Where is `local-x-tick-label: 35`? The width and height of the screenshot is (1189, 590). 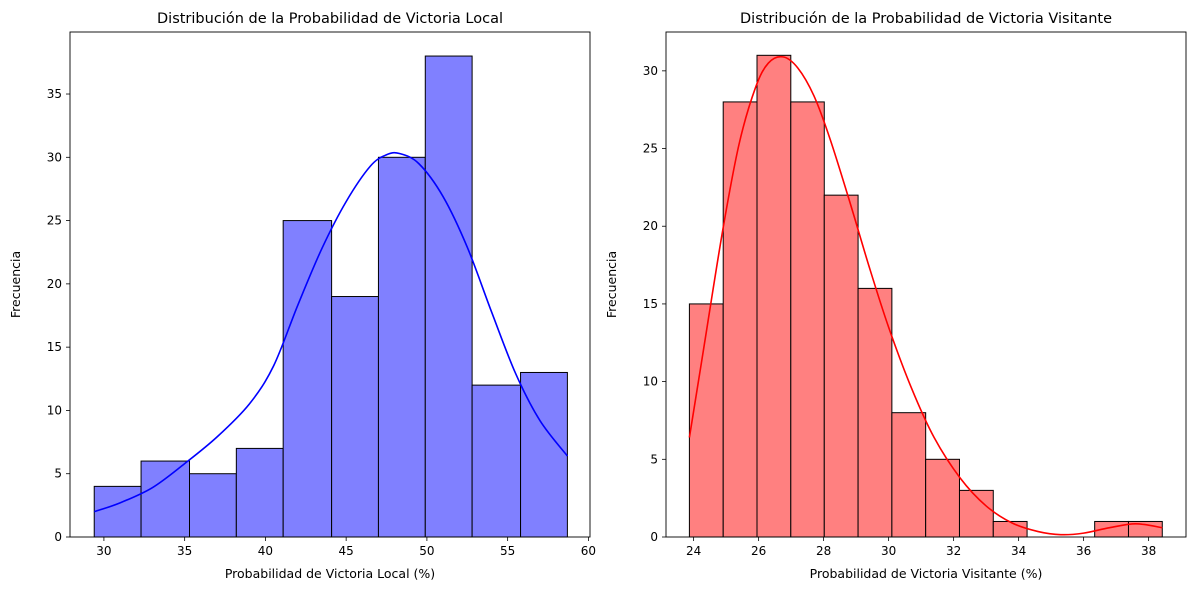
local-x-tick-label: 35 is located at coordinates (184, 551).